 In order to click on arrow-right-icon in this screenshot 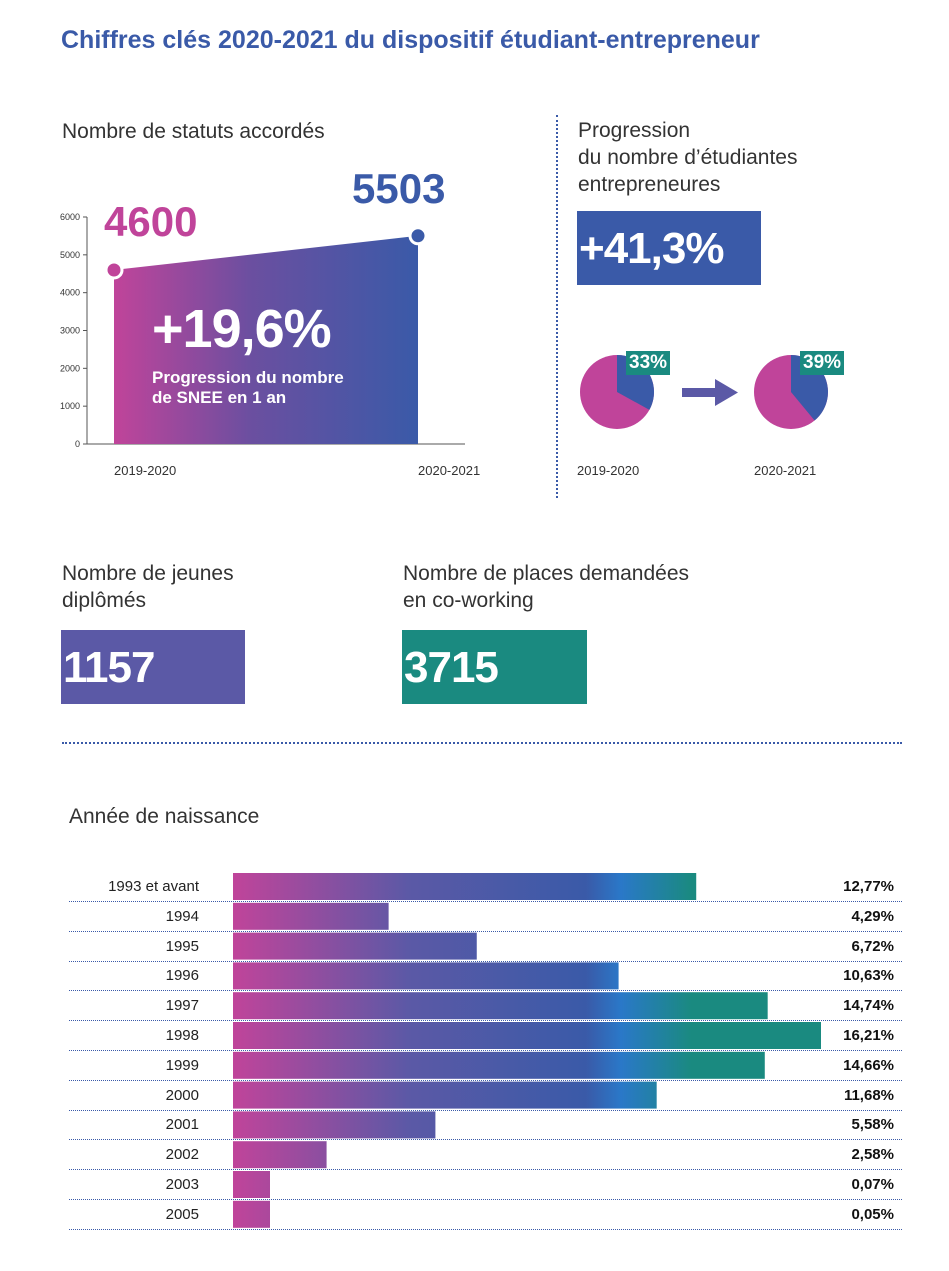, I will do `click(710, 392)`.